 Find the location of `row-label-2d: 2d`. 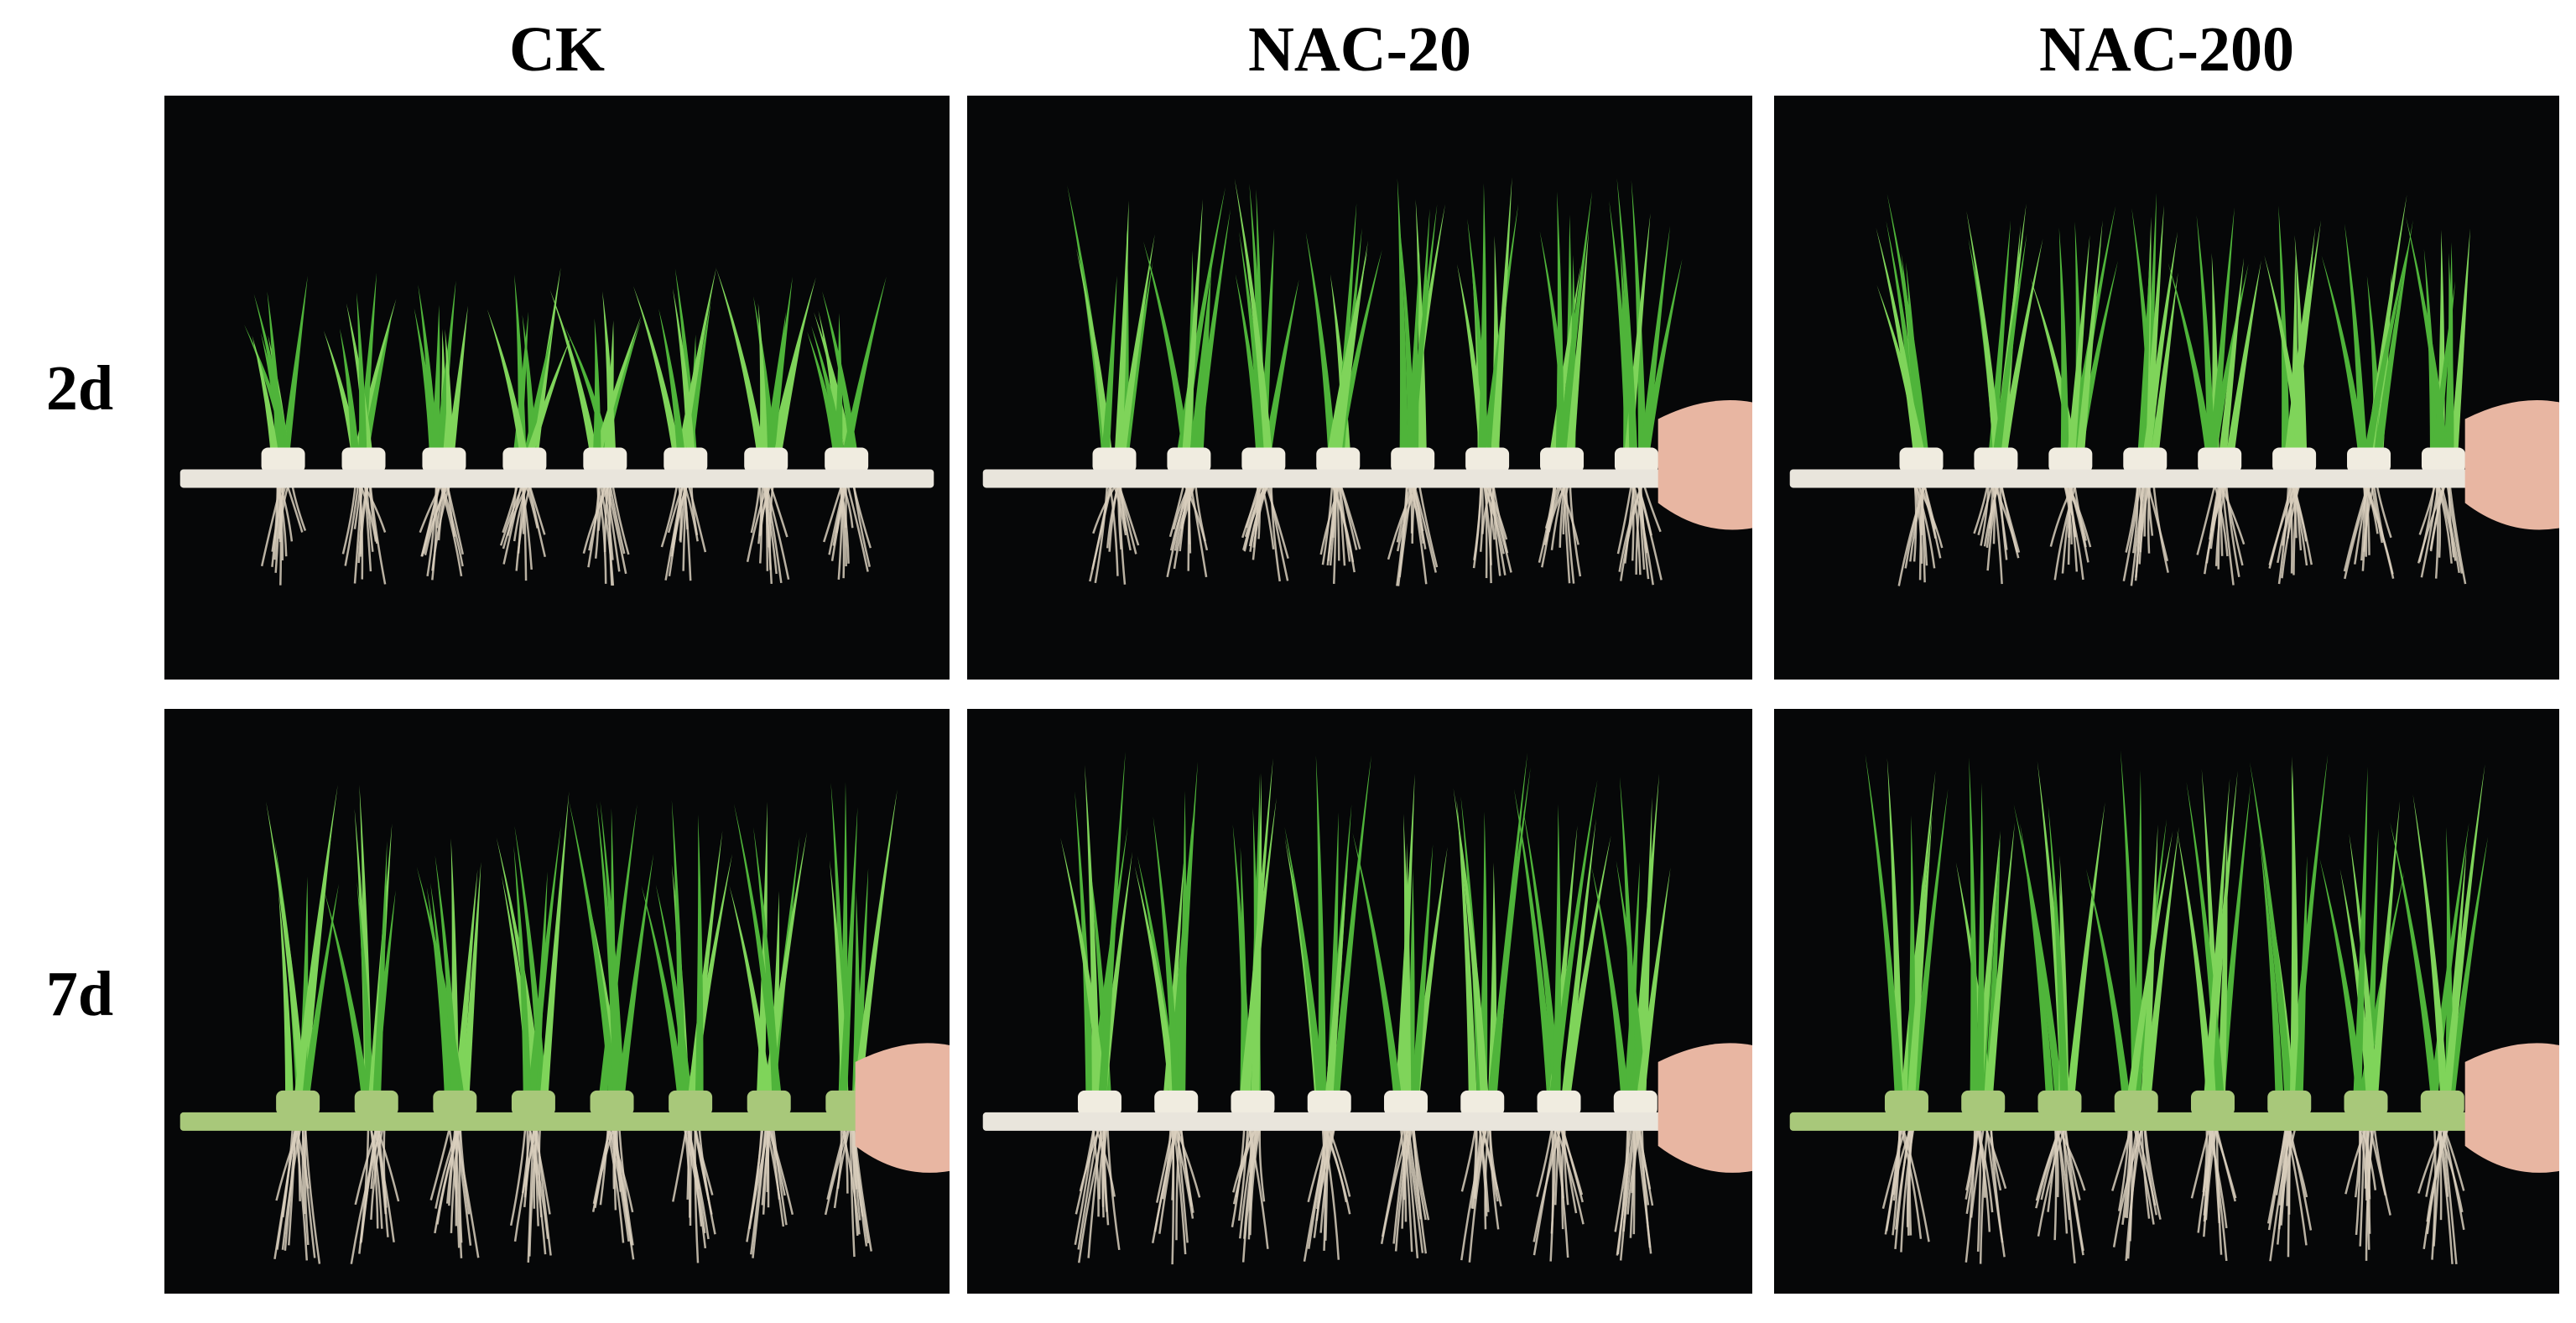

row-label-2d: 2d is located at coordinates (79, 388).